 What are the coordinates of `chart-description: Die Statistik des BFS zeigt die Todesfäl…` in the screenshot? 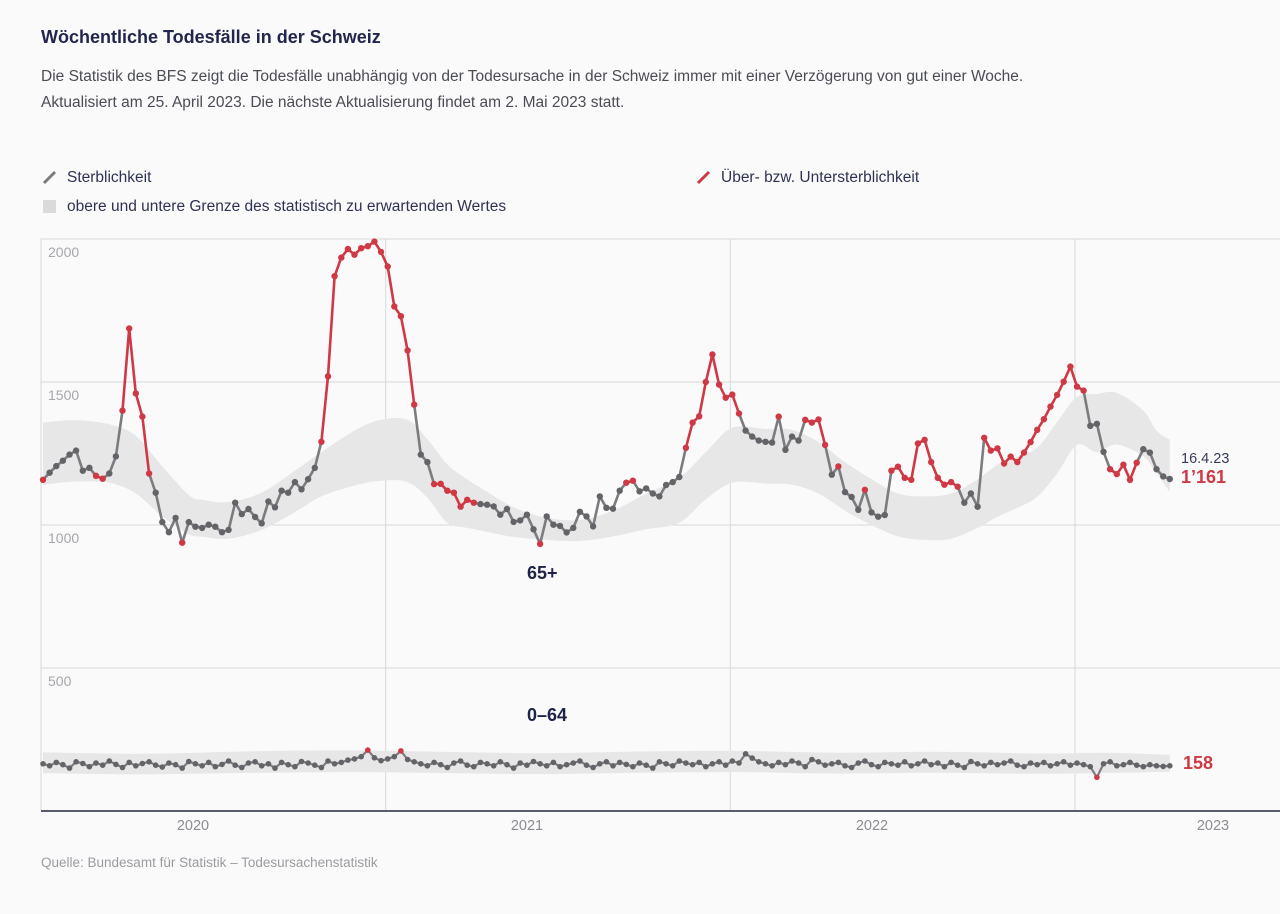 It's located at (532, 90).